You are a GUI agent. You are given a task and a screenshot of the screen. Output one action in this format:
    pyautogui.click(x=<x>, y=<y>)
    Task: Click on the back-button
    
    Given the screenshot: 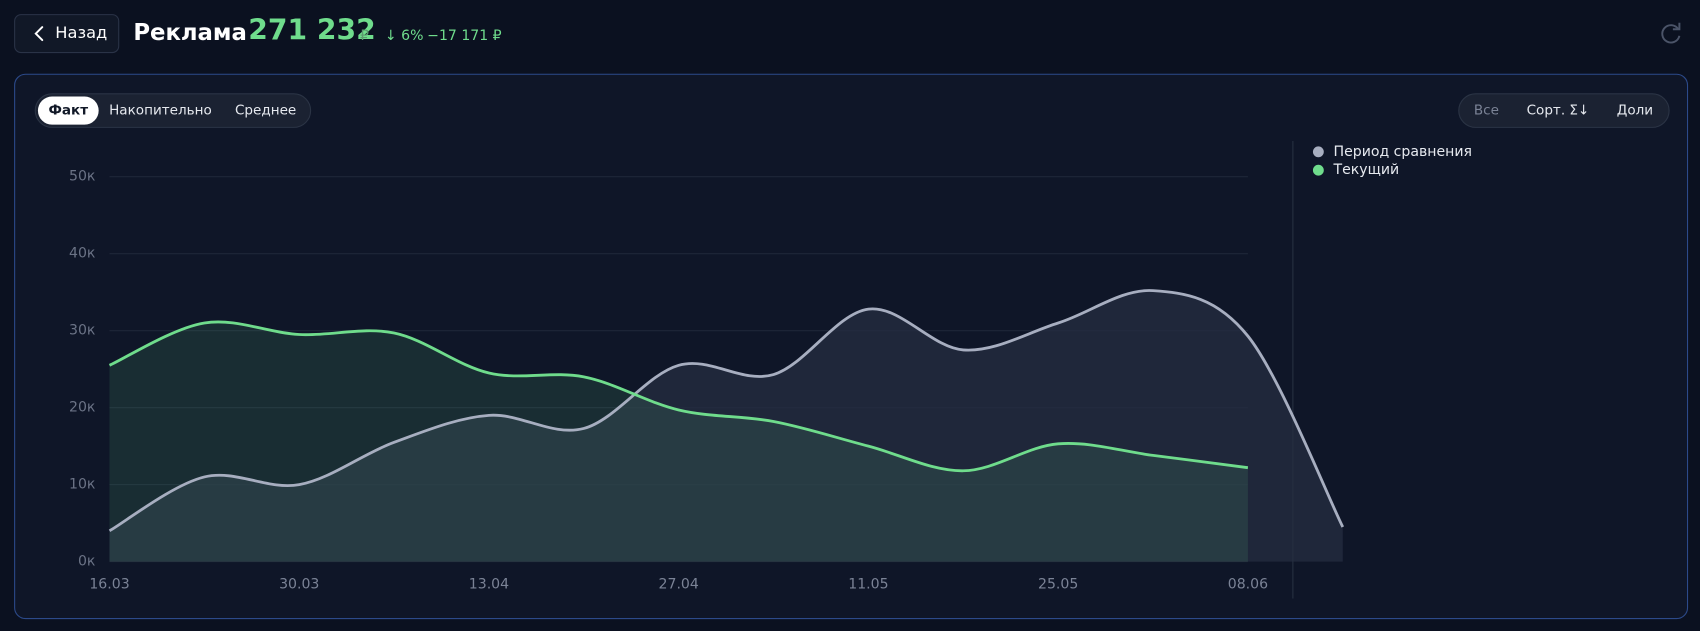 What is the action you would take?
    pyautogui.click(x=67, y=34)
    